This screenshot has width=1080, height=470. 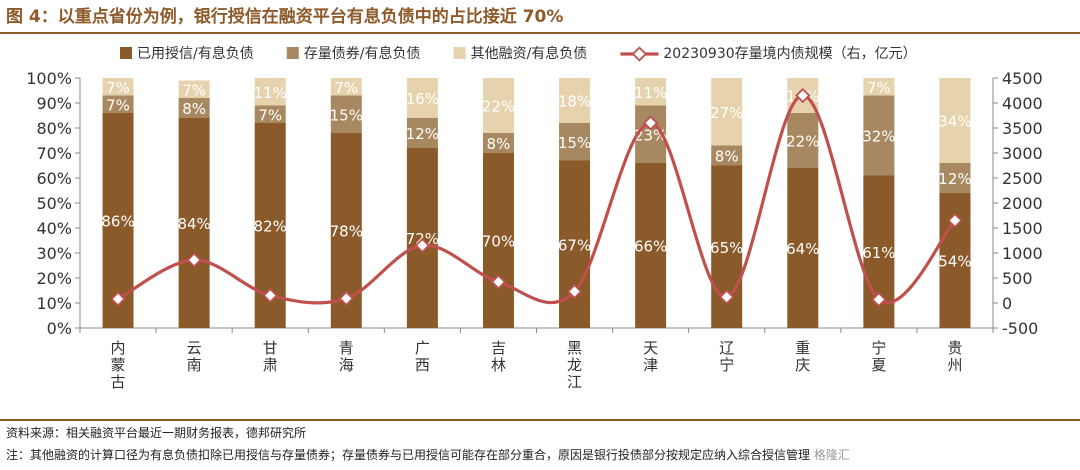 I want to click on left-tick-label: 100%, so click(x=49, y=78).